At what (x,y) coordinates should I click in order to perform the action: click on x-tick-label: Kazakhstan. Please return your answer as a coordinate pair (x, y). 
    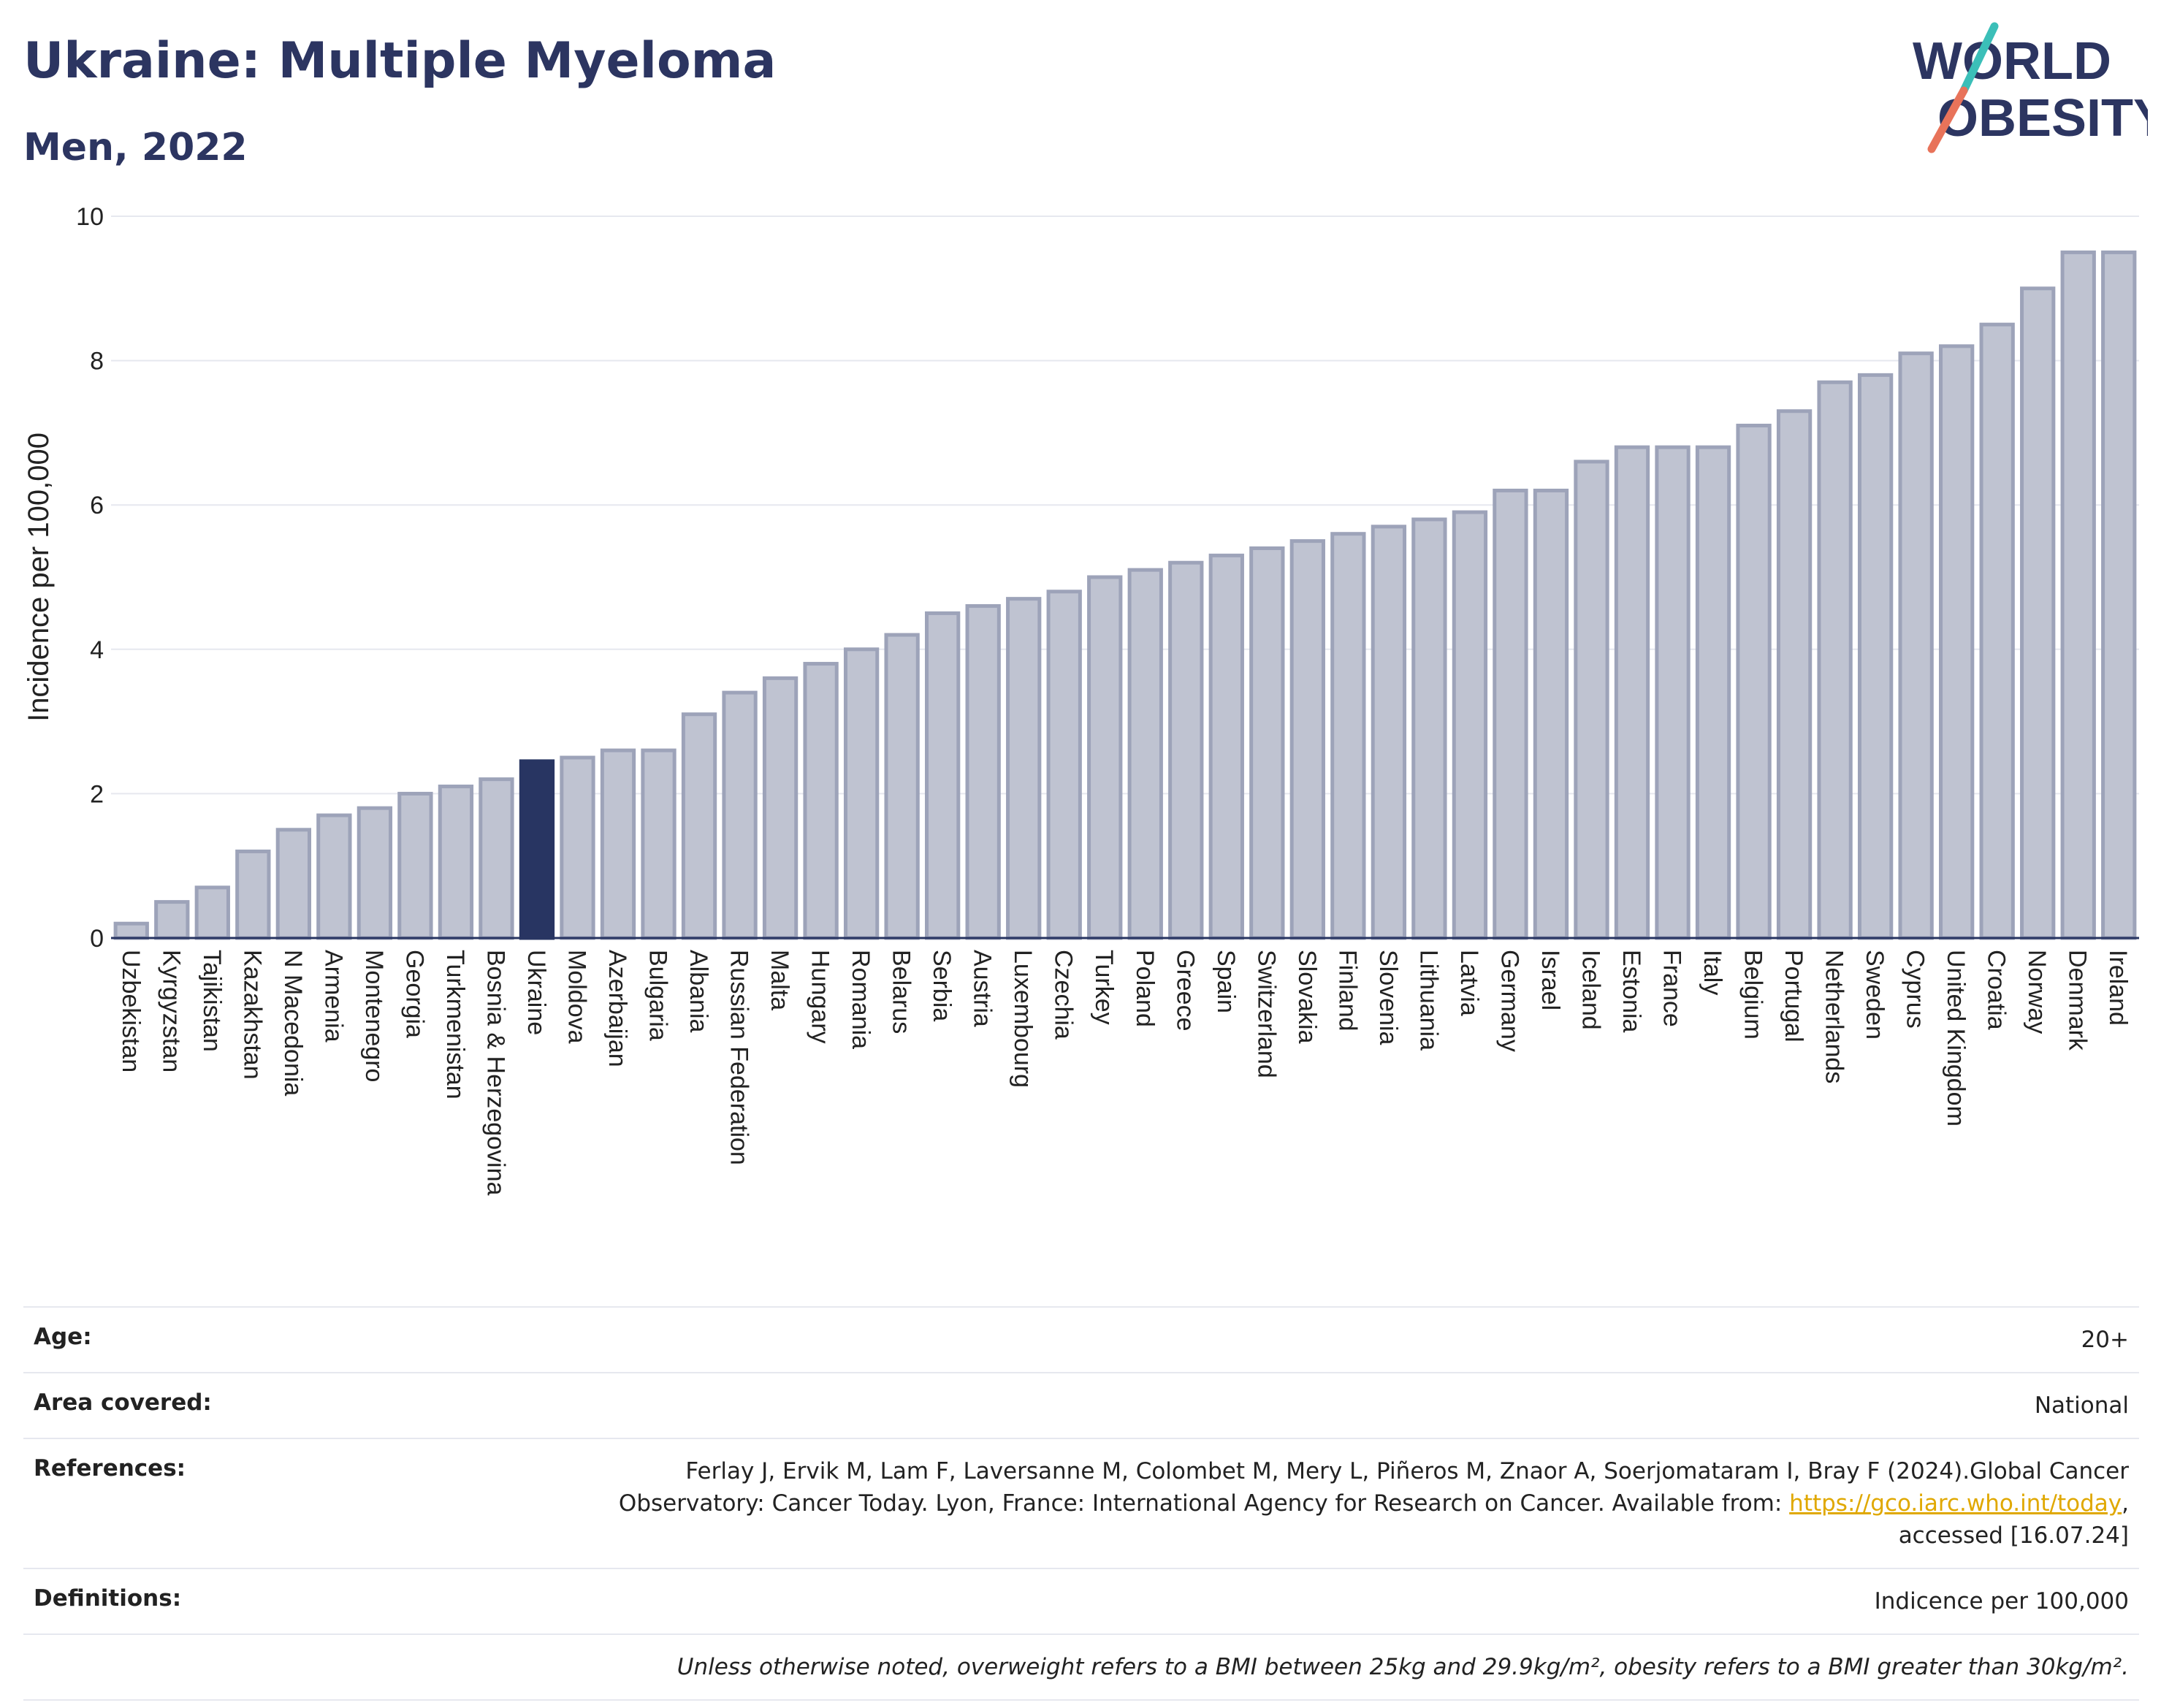
    Looking at the image, I should click on (252, 1015).